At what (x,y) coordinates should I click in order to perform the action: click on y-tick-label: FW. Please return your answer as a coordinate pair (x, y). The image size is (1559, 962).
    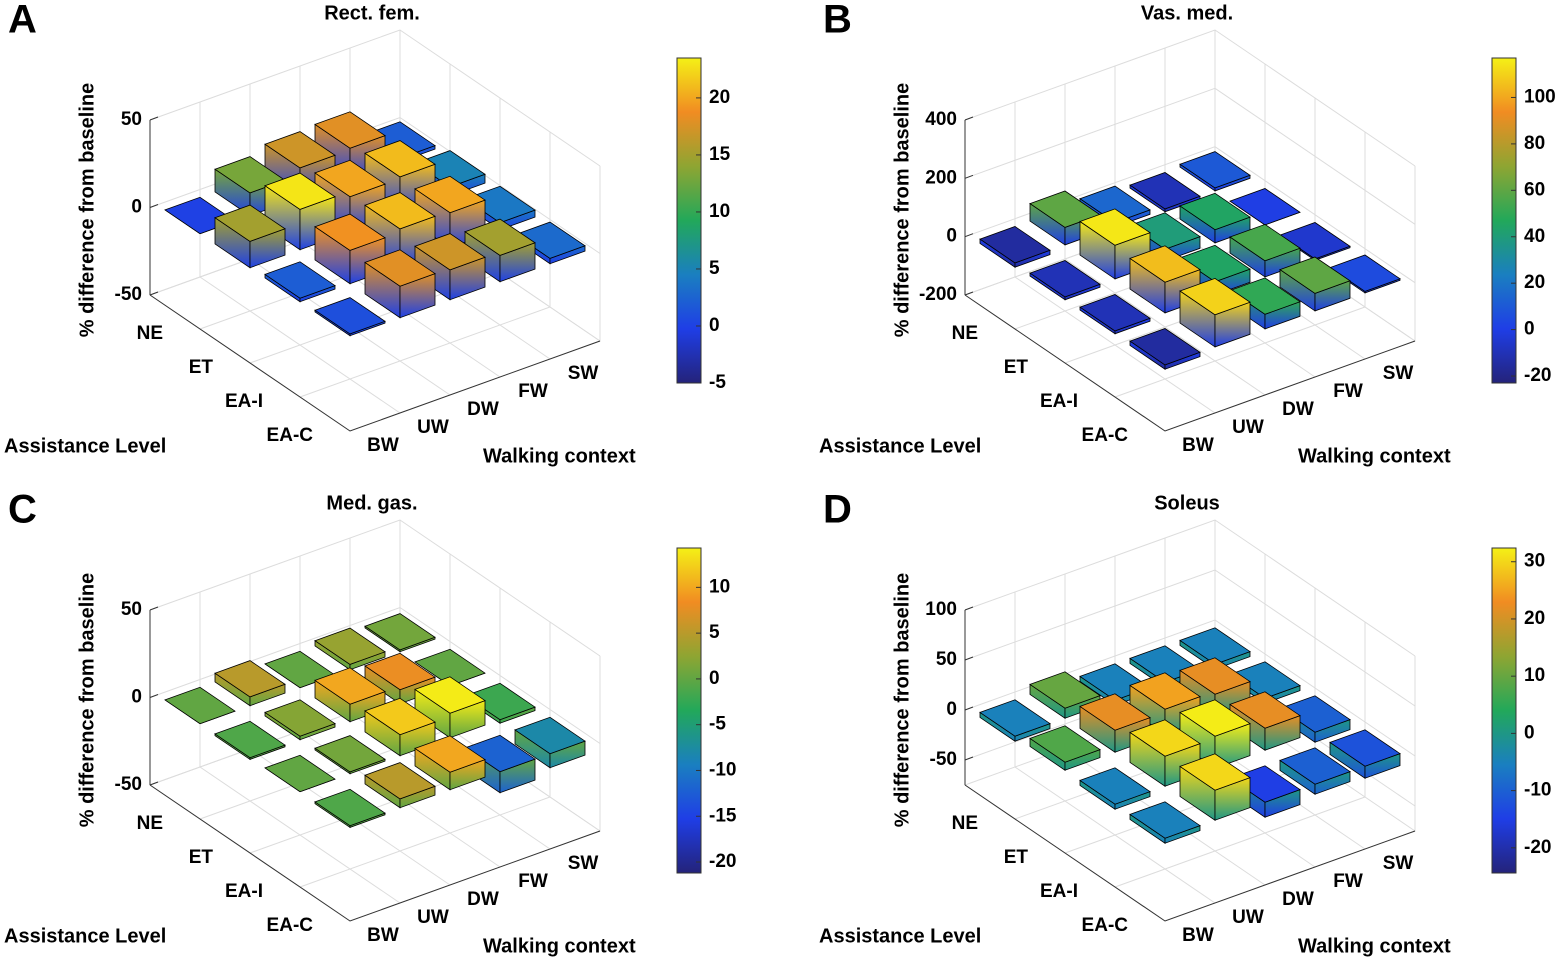
    Looking at the image, I should click on (533, 881).